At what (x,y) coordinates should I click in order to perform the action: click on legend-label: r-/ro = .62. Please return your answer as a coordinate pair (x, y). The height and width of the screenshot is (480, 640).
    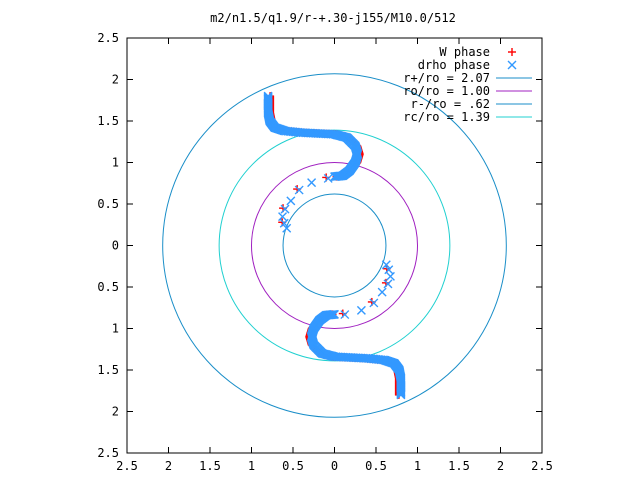
    Looking at the image, I should click on (450, 104).